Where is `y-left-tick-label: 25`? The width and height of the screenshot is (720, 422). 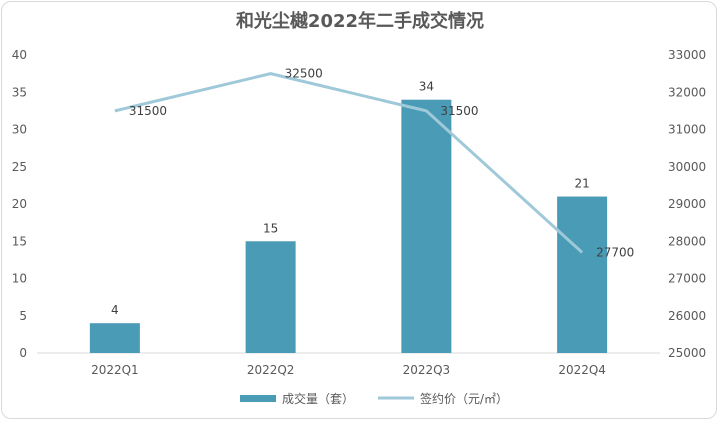
y-left-tick-label: 25 is located at coordinates (19, 167).